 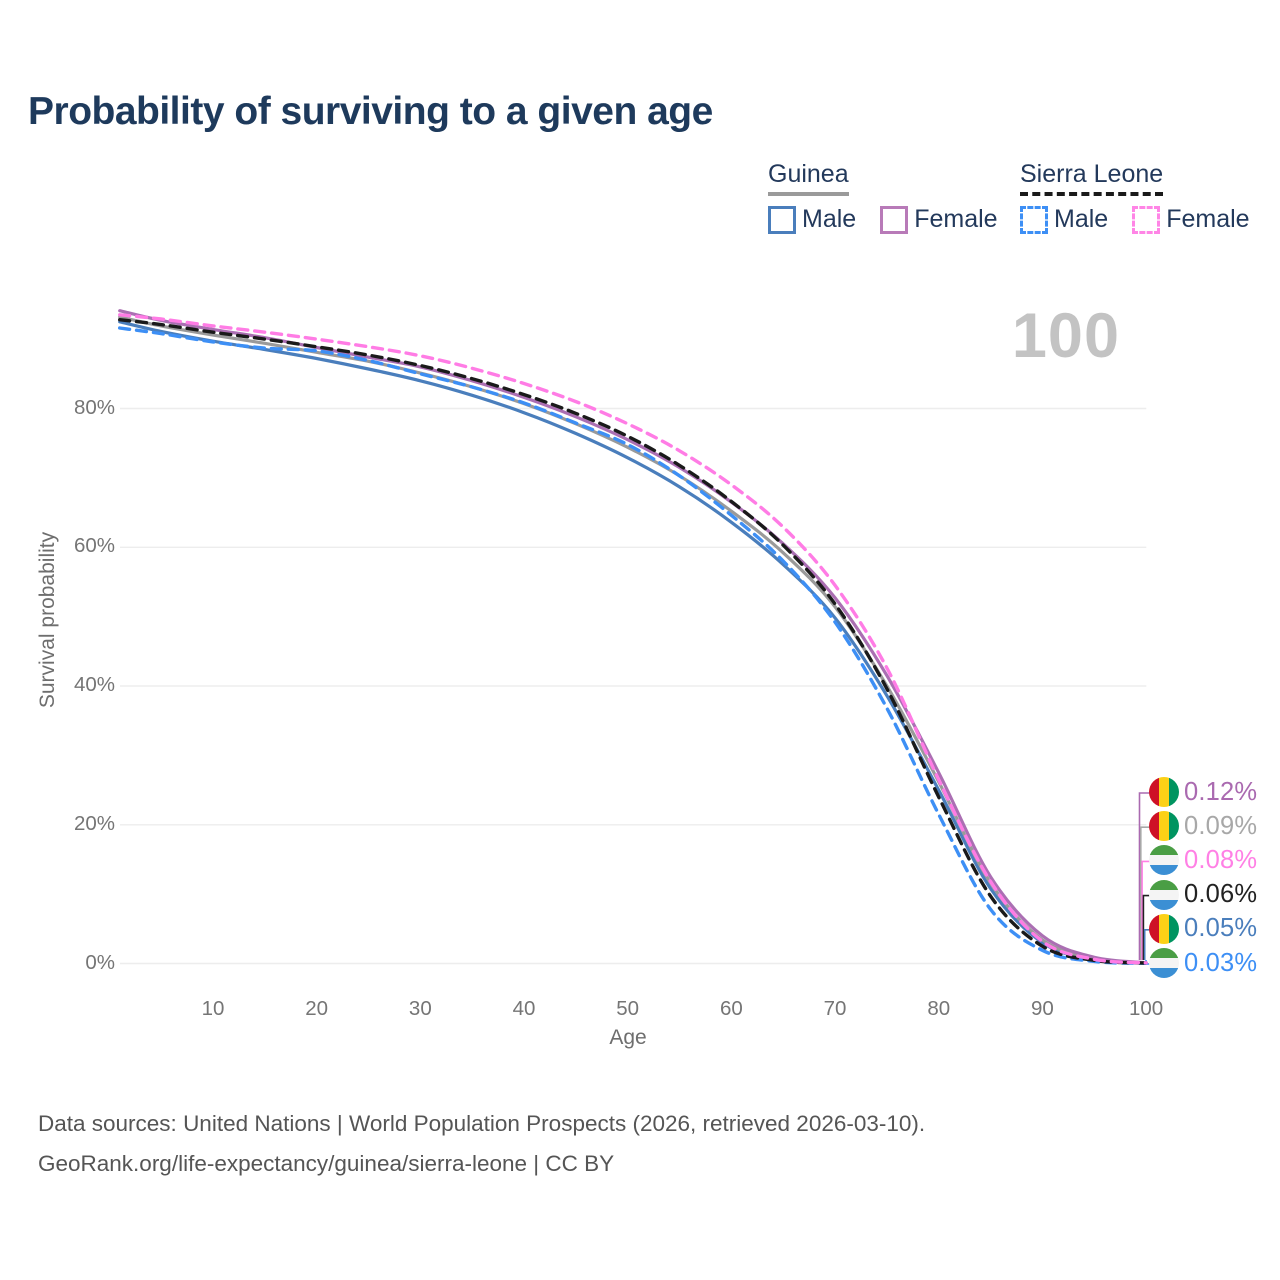 I want to click on annotation-value: 0.12%, so click(x=1221, y=791).